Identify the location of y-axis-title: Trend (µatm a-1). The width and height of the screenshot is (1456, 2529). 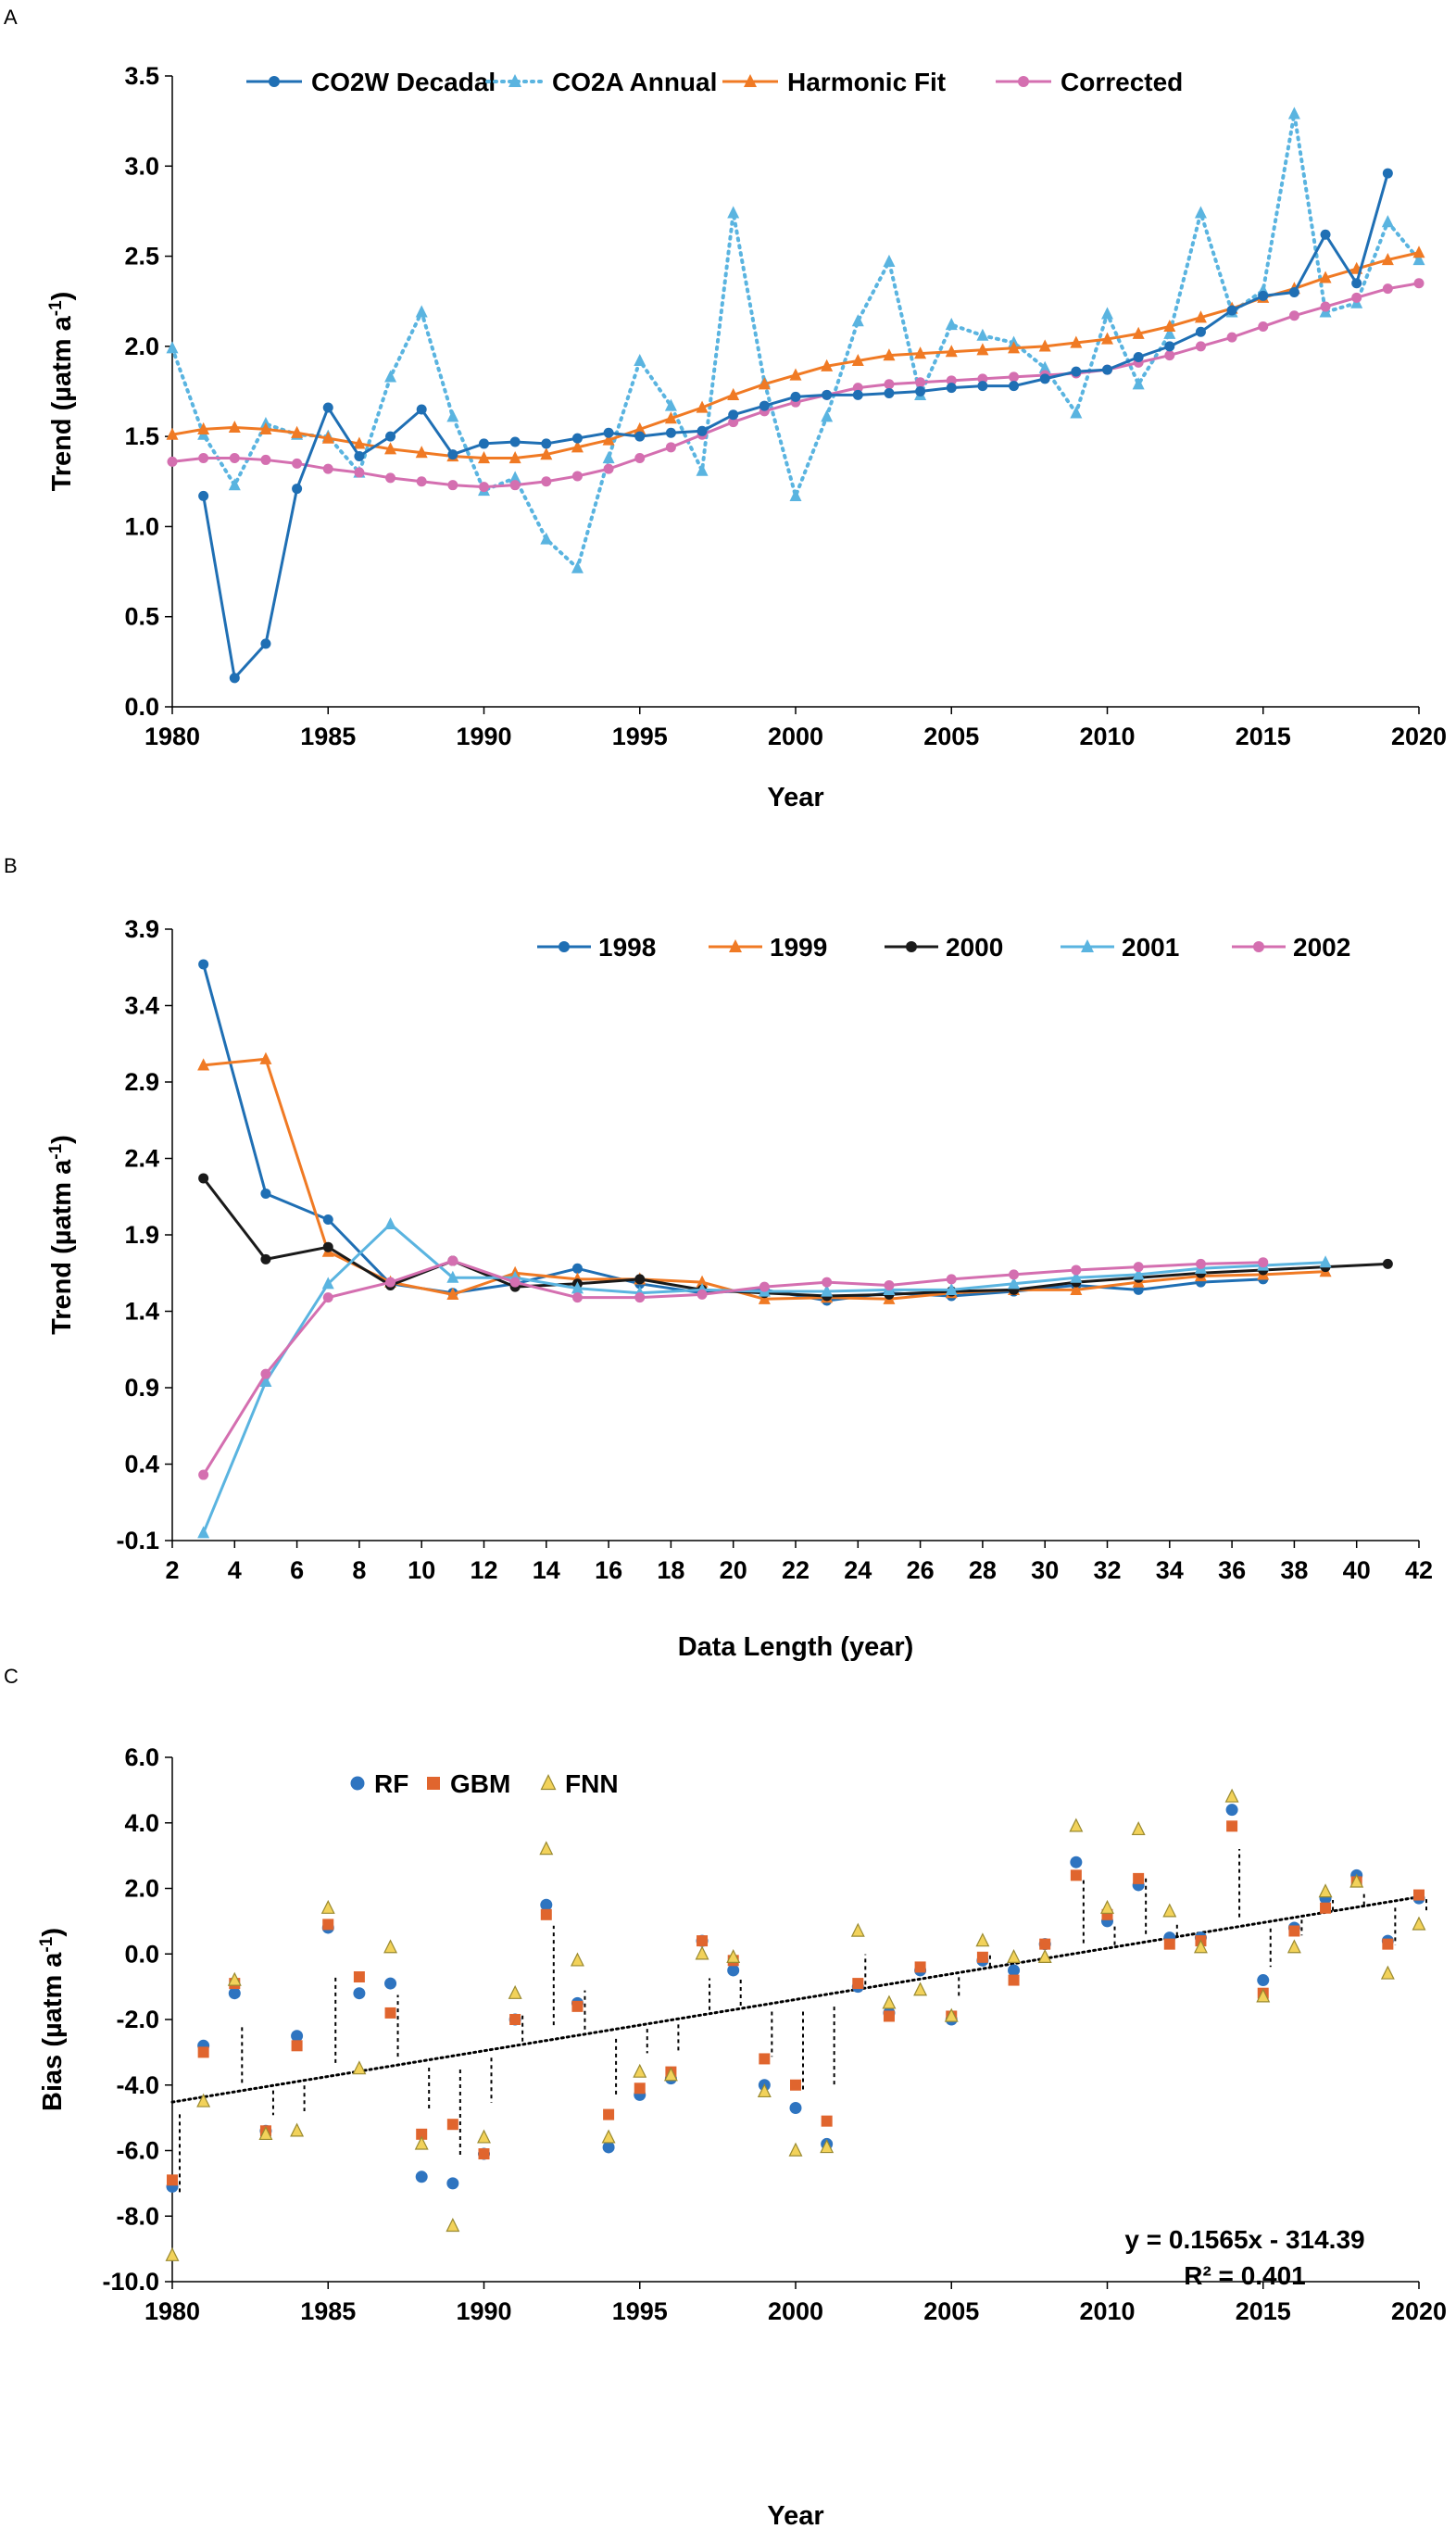
(61, 392).